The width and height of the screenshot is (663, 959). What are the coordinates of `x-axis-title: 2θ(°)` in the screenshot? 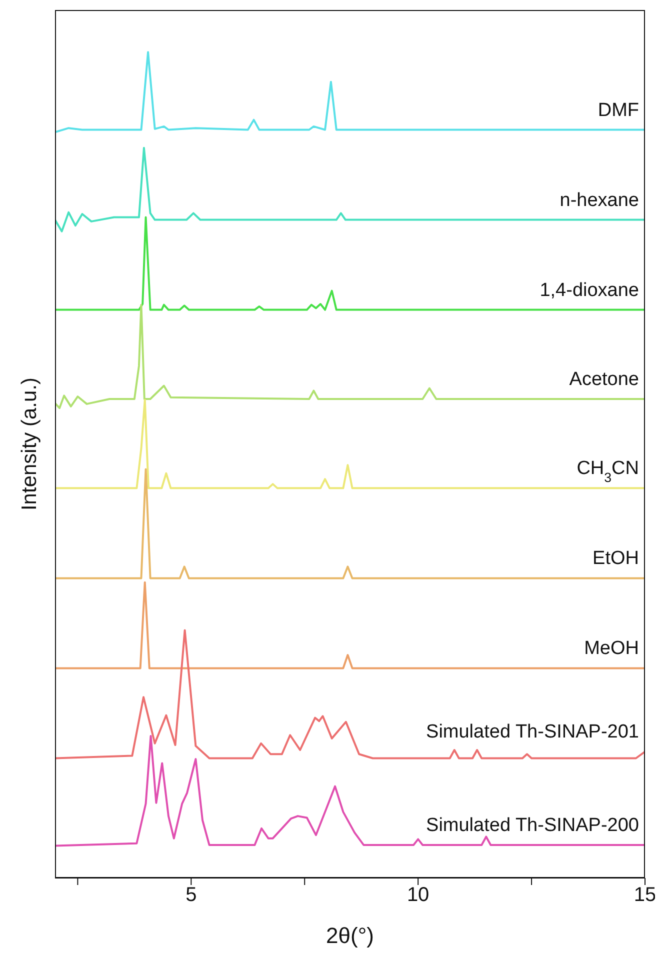 It's located at (350, 935).